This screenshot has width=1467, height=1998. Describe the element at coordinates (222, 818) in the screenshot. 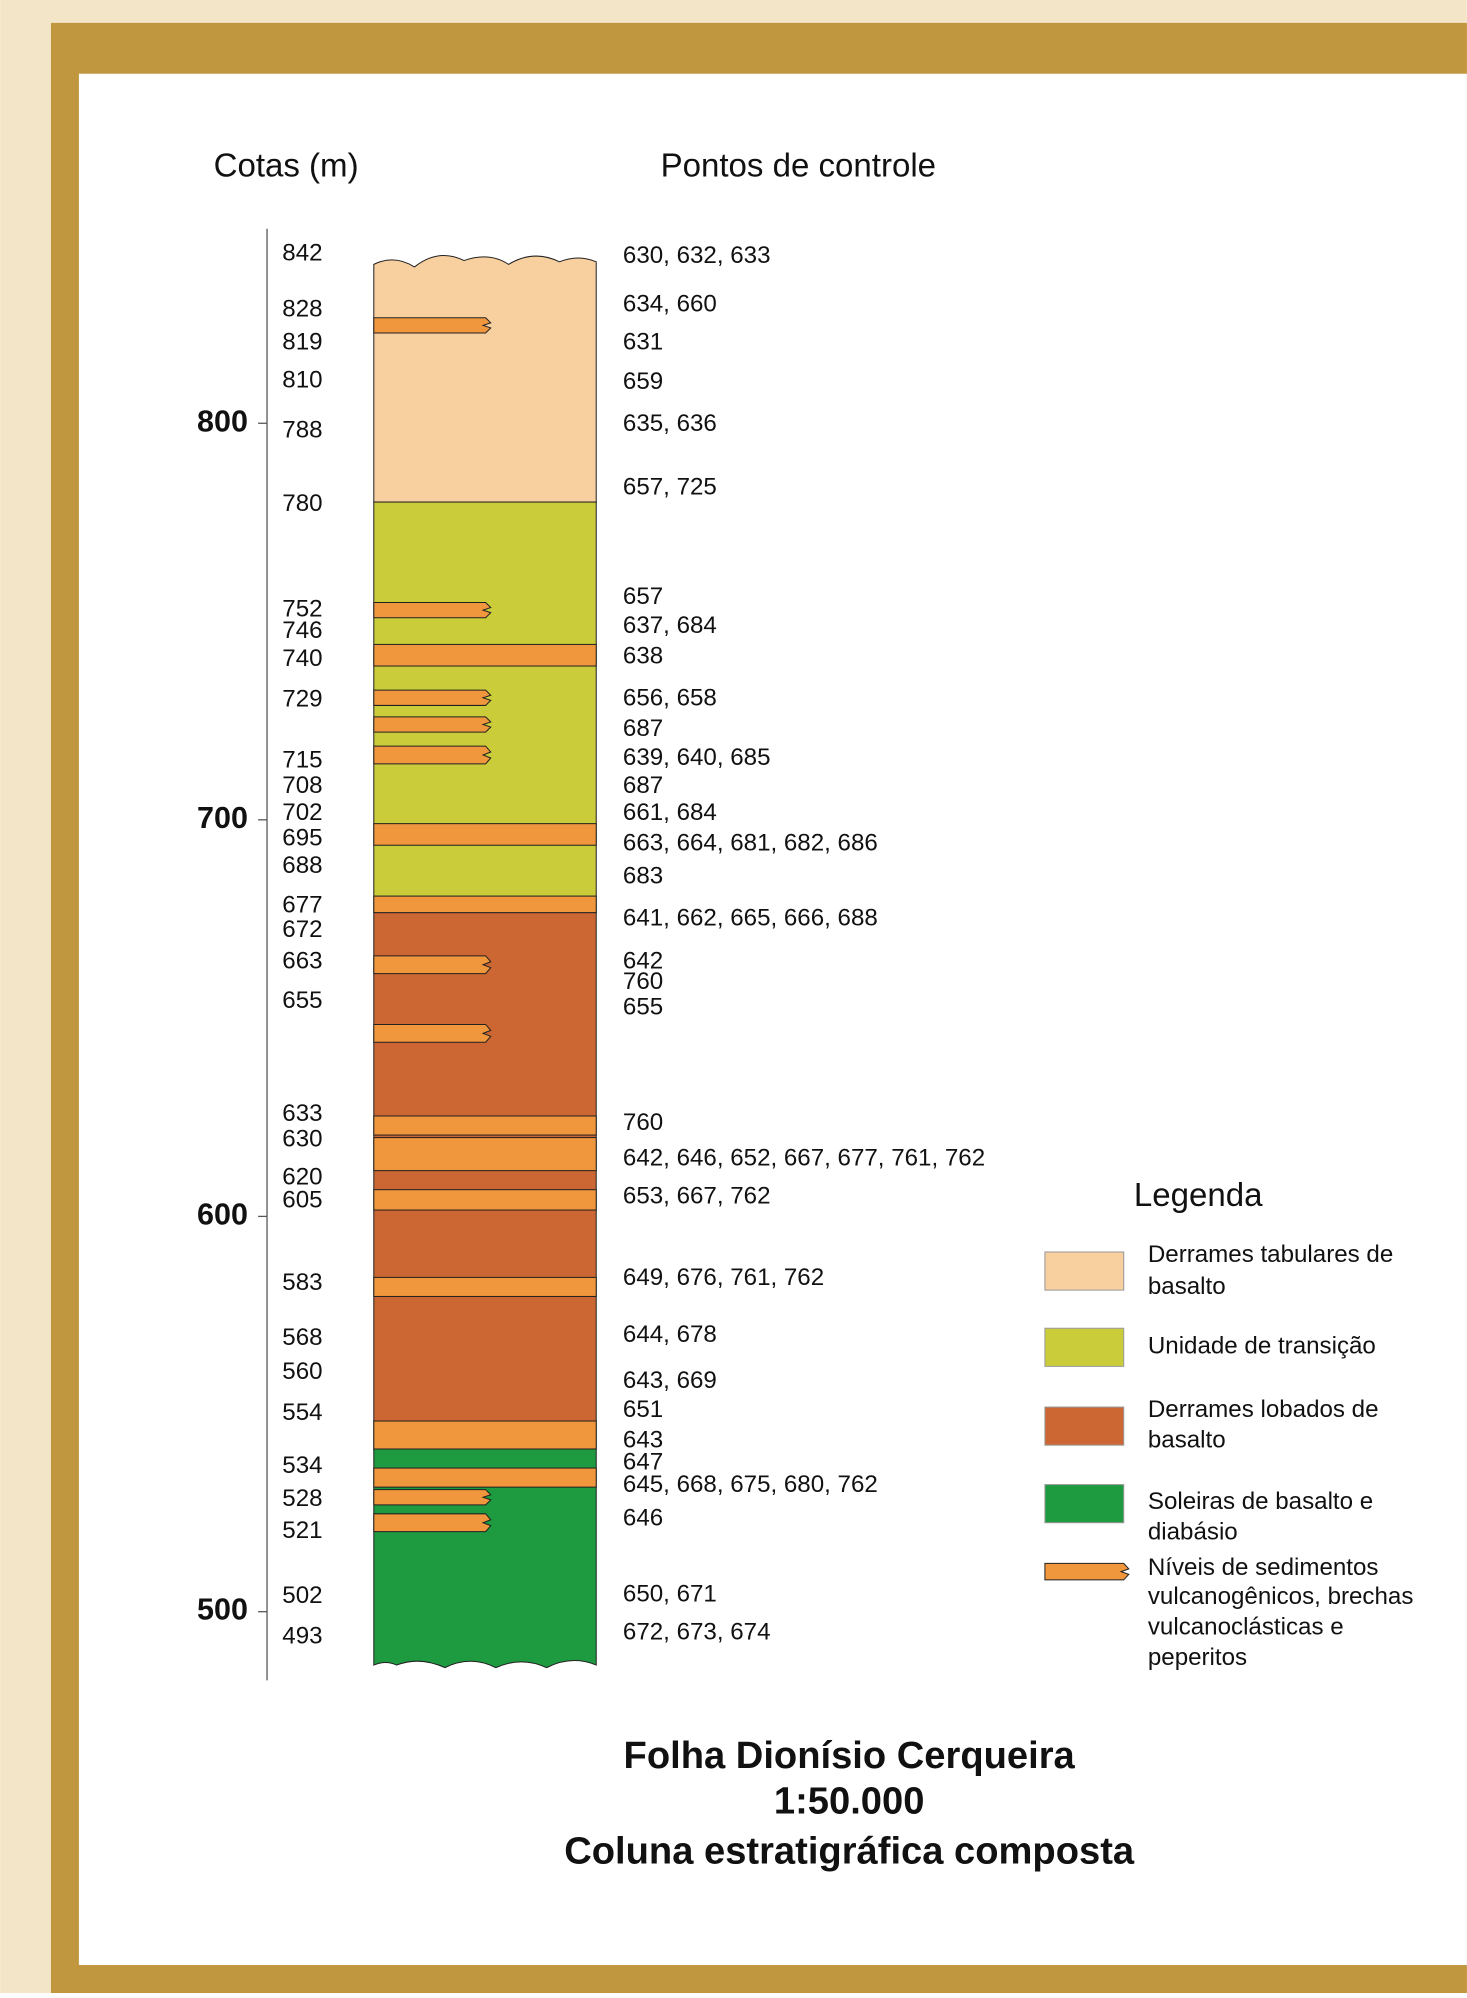

I see `axis-tick-label: 700` at that location.